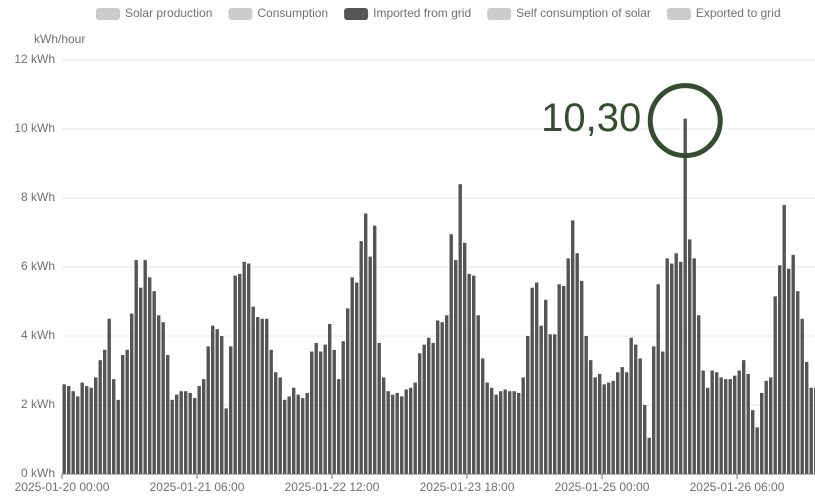  Describe the element at coordinates (38, 266) in the screenshot. I see `y-tick-label: 6 kWh` at that location.